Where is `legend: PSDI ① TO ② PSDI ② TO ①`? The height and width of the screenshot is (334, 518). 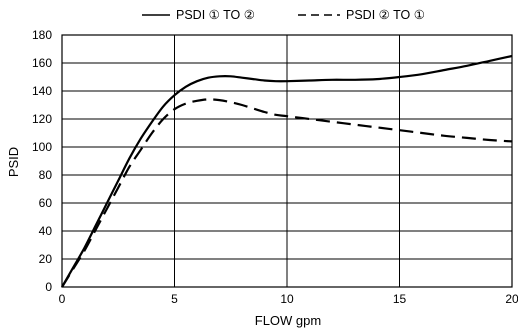
legend: PSDI ① TO ② PSDI ② TO ① is located at coordinates (283, 15).